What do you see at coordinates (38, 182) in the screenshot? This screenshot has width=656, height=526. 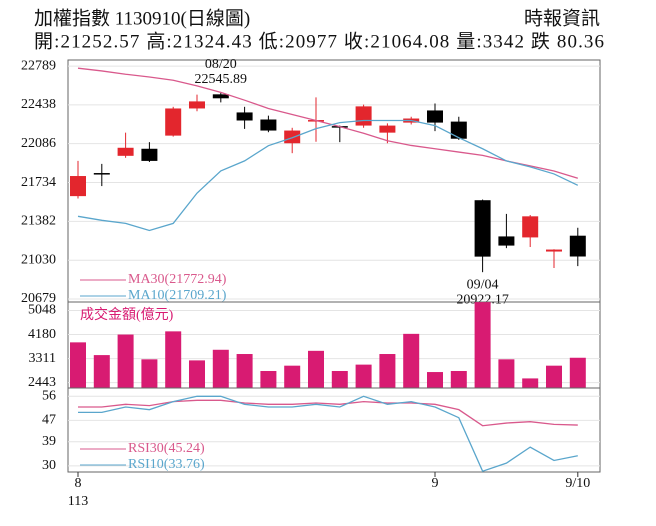 I see `y-tick-label: 21734` at bounding box center [38, 182].